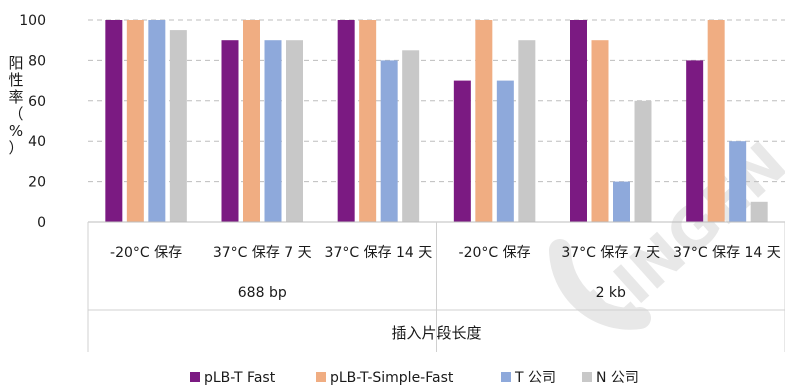  I want to click on legend-label: pLB-T Fast, so click(240, 378).